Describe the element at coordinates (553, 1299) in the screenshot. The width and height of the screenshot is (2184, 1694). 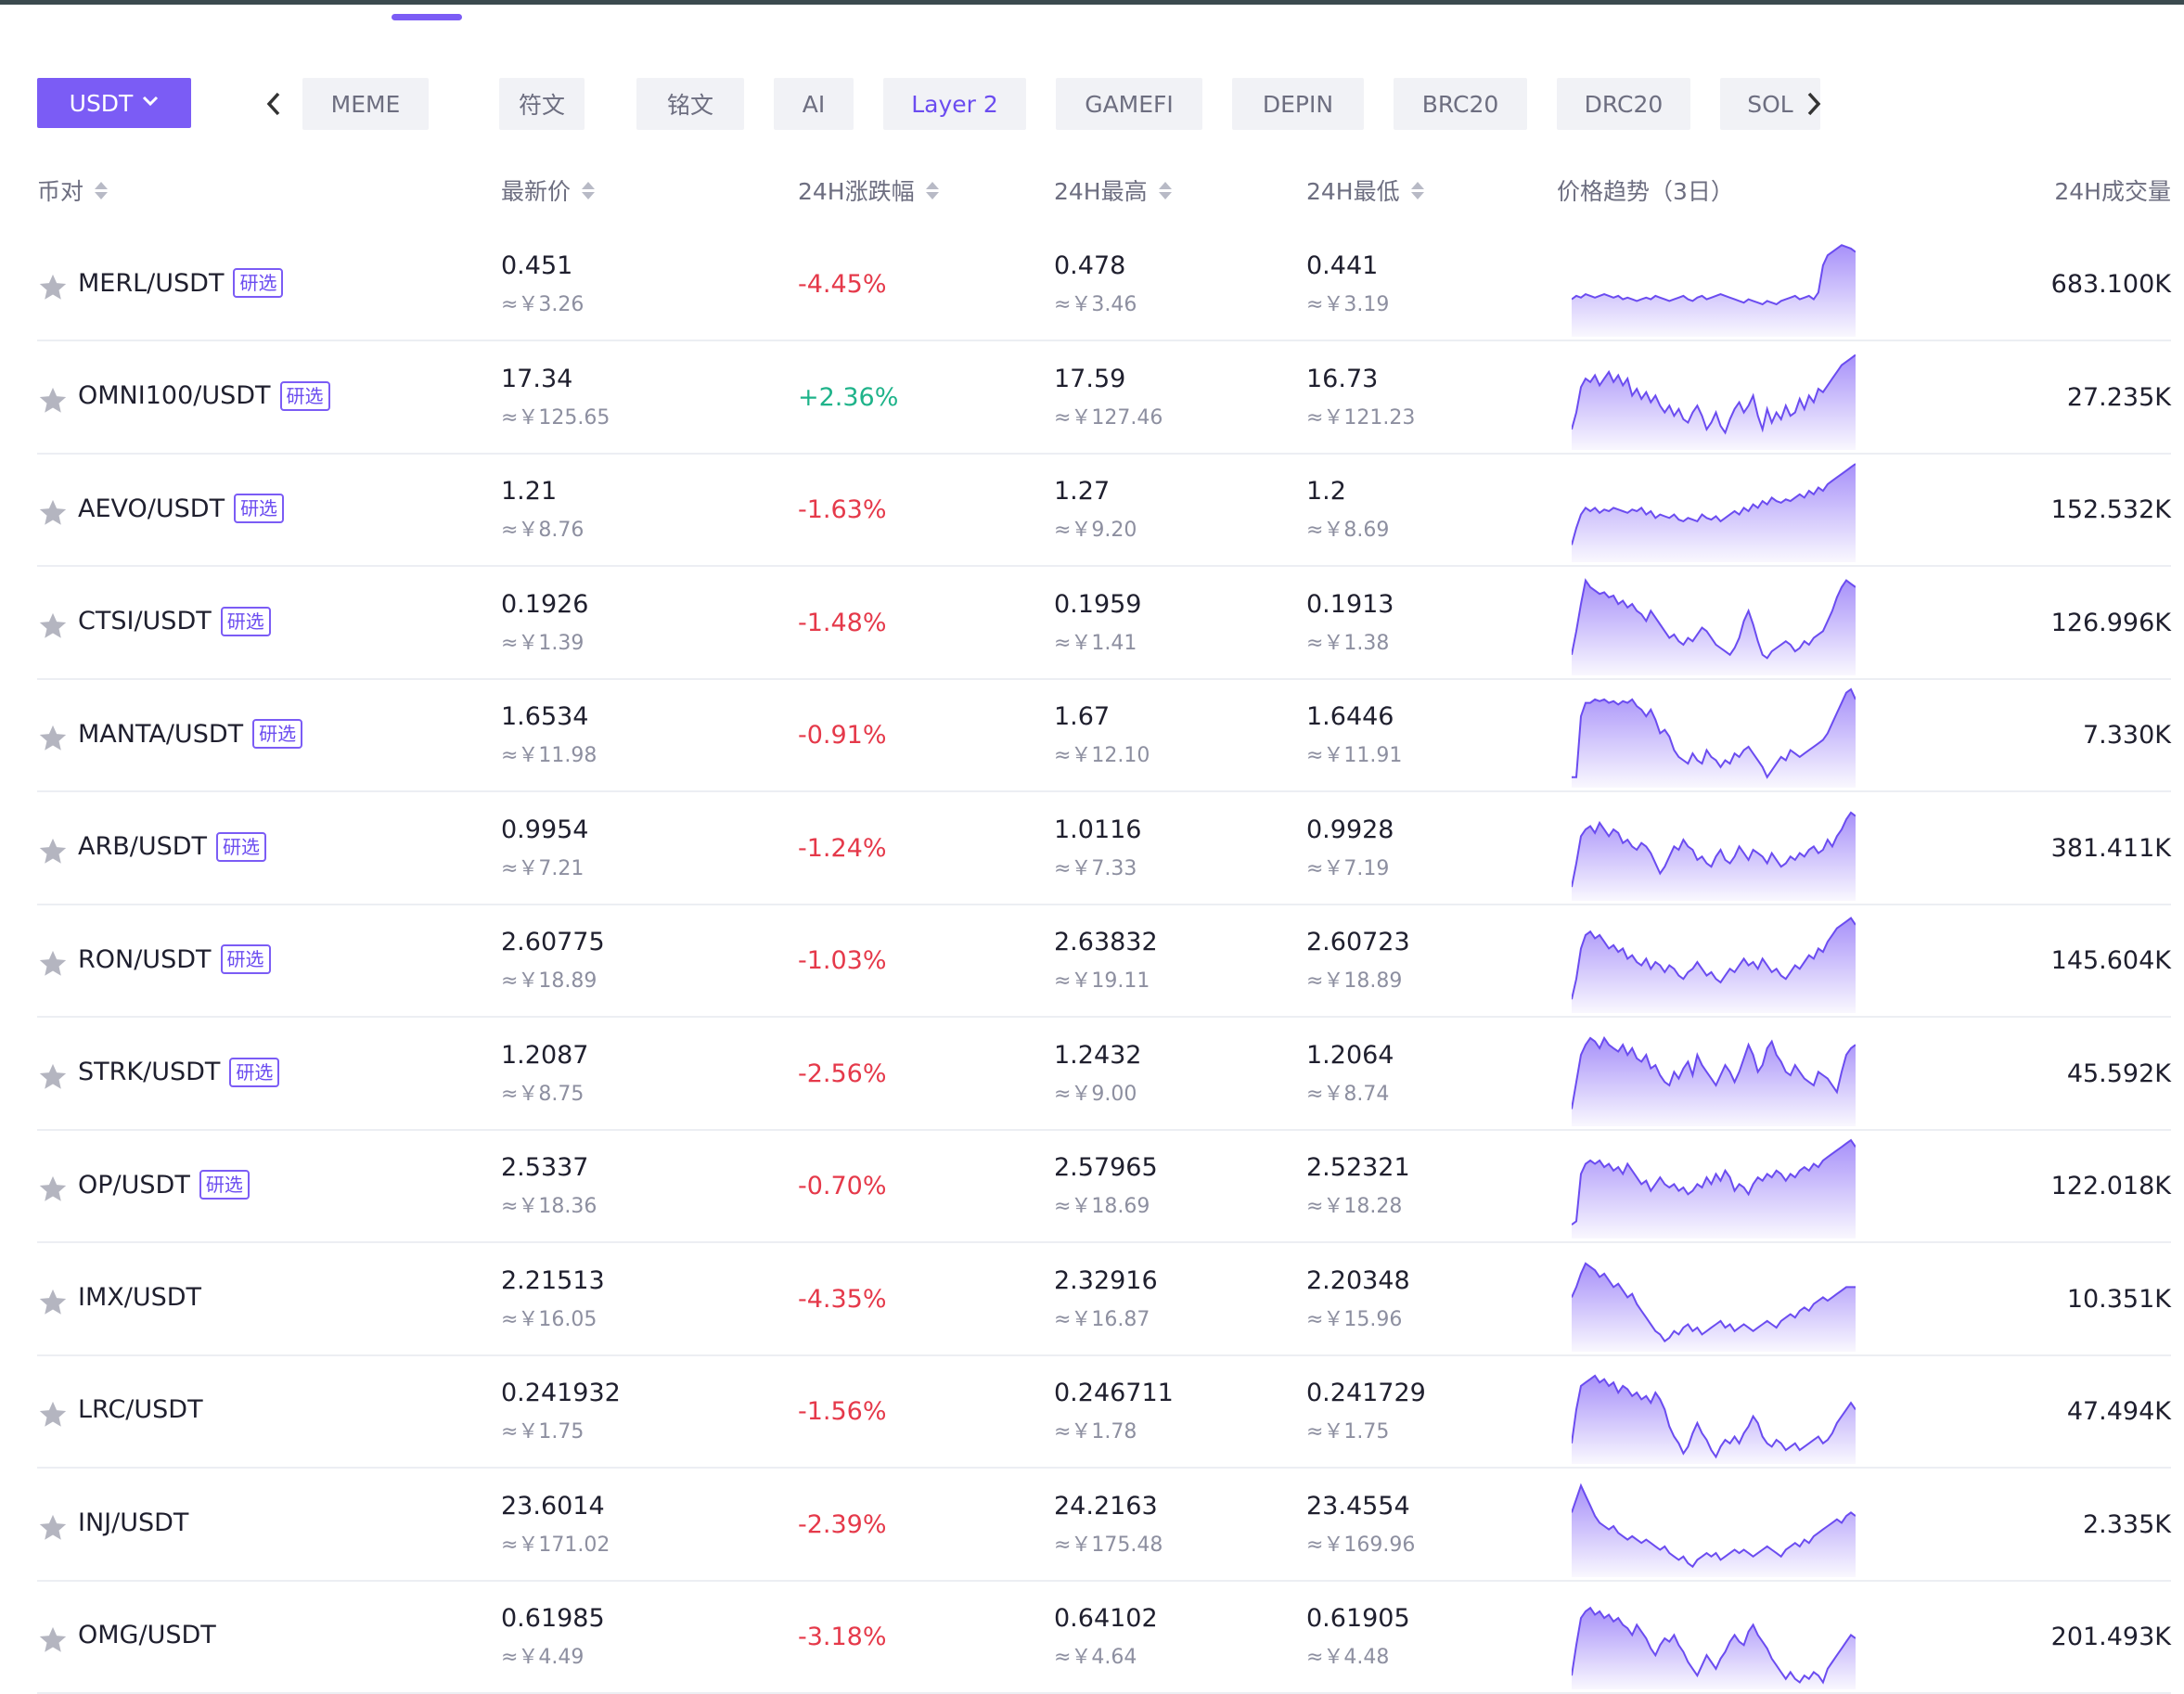
I see `last-price-cell: 2.21513 ≈￥16.05` at that location.